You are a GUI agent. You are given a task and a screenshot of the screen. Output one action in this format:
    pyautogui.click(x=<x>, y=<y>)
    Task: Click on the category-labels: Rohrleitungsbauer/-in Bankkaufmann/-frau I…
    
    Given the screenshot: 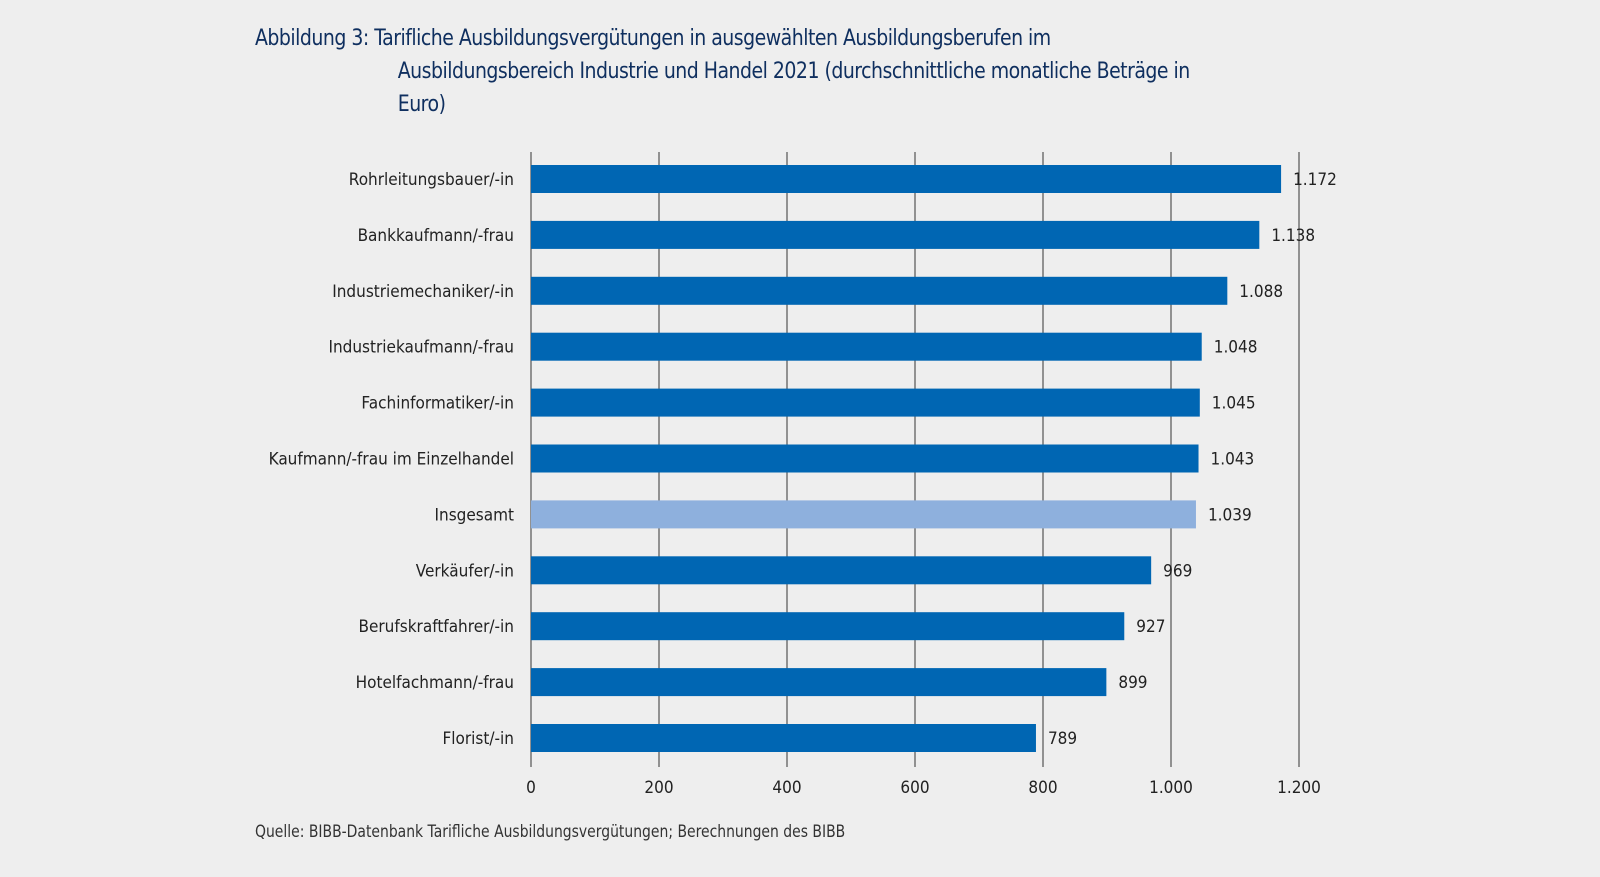 What is the action you would take?
    pyautogui.click(x=391, y=458)
    